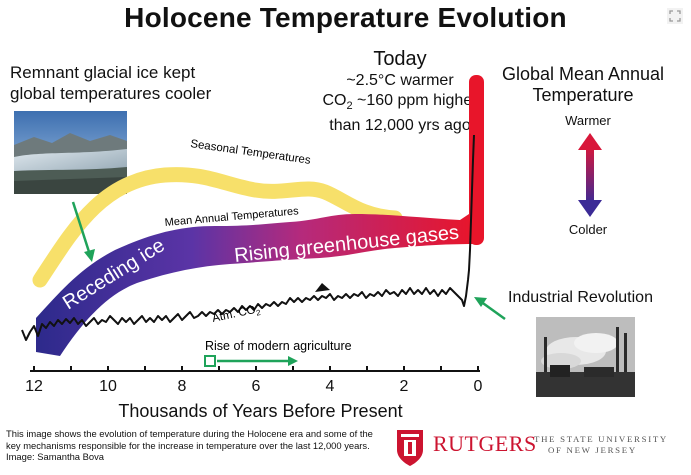 This screenshot has height=475, width=691. I want to click on today-line-co2: CO2 ~160 ppm higher, so click(400, 103).